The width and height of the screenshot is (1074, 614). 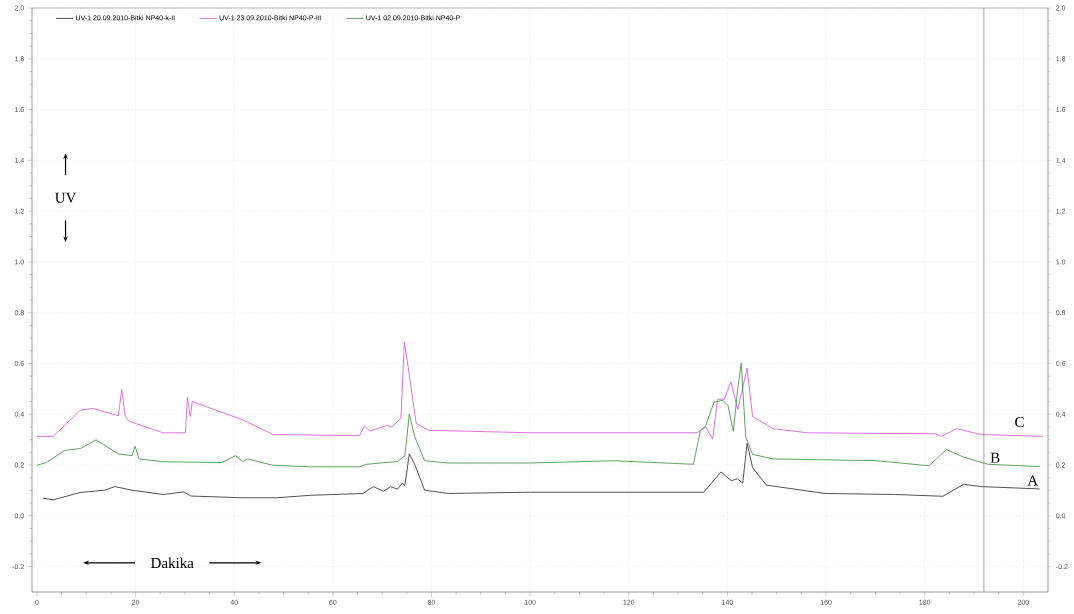 What do you see at coordinates (995, 457) in the screenshot?
I see `annotation: B` at bounding box center [995, 457].